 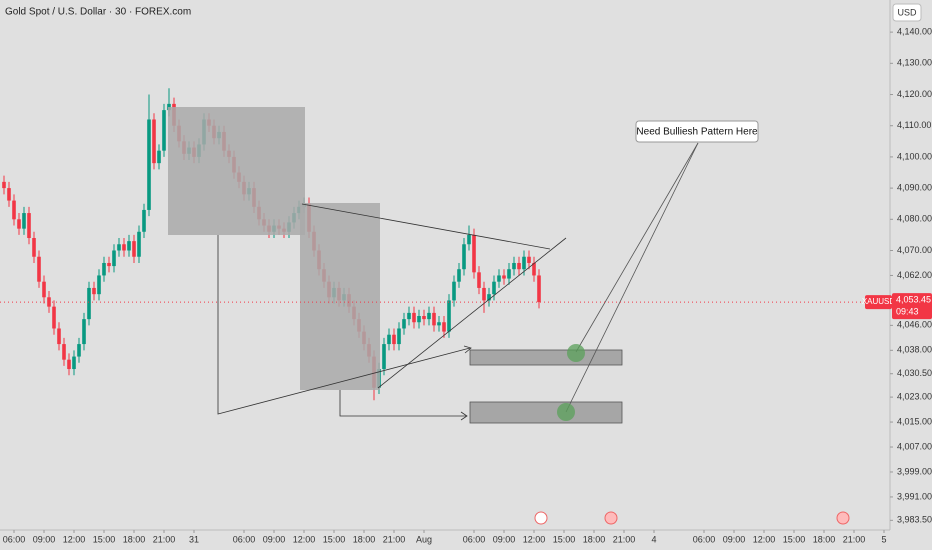 What do you see at coordinates (914, 421) in the screenshot?
I see `y-tick-label: 4,015.00` at bounding box center [914, 421].